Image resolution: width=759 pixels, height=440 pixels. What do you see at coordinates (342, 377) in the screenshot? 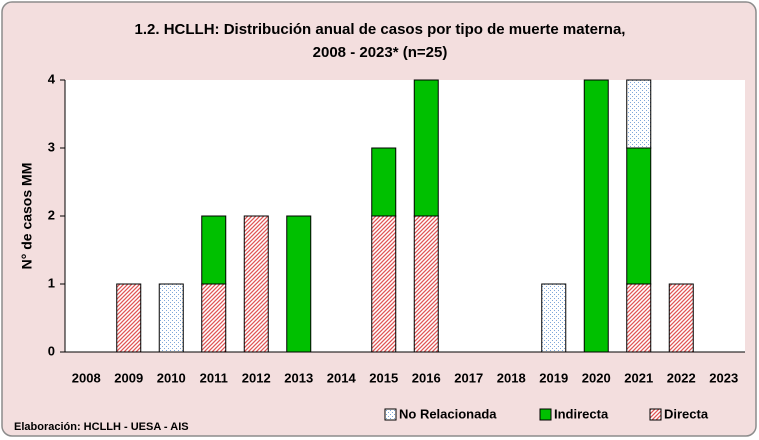
I see `x-tick-label: 2014` at bounding box center [342, 377].